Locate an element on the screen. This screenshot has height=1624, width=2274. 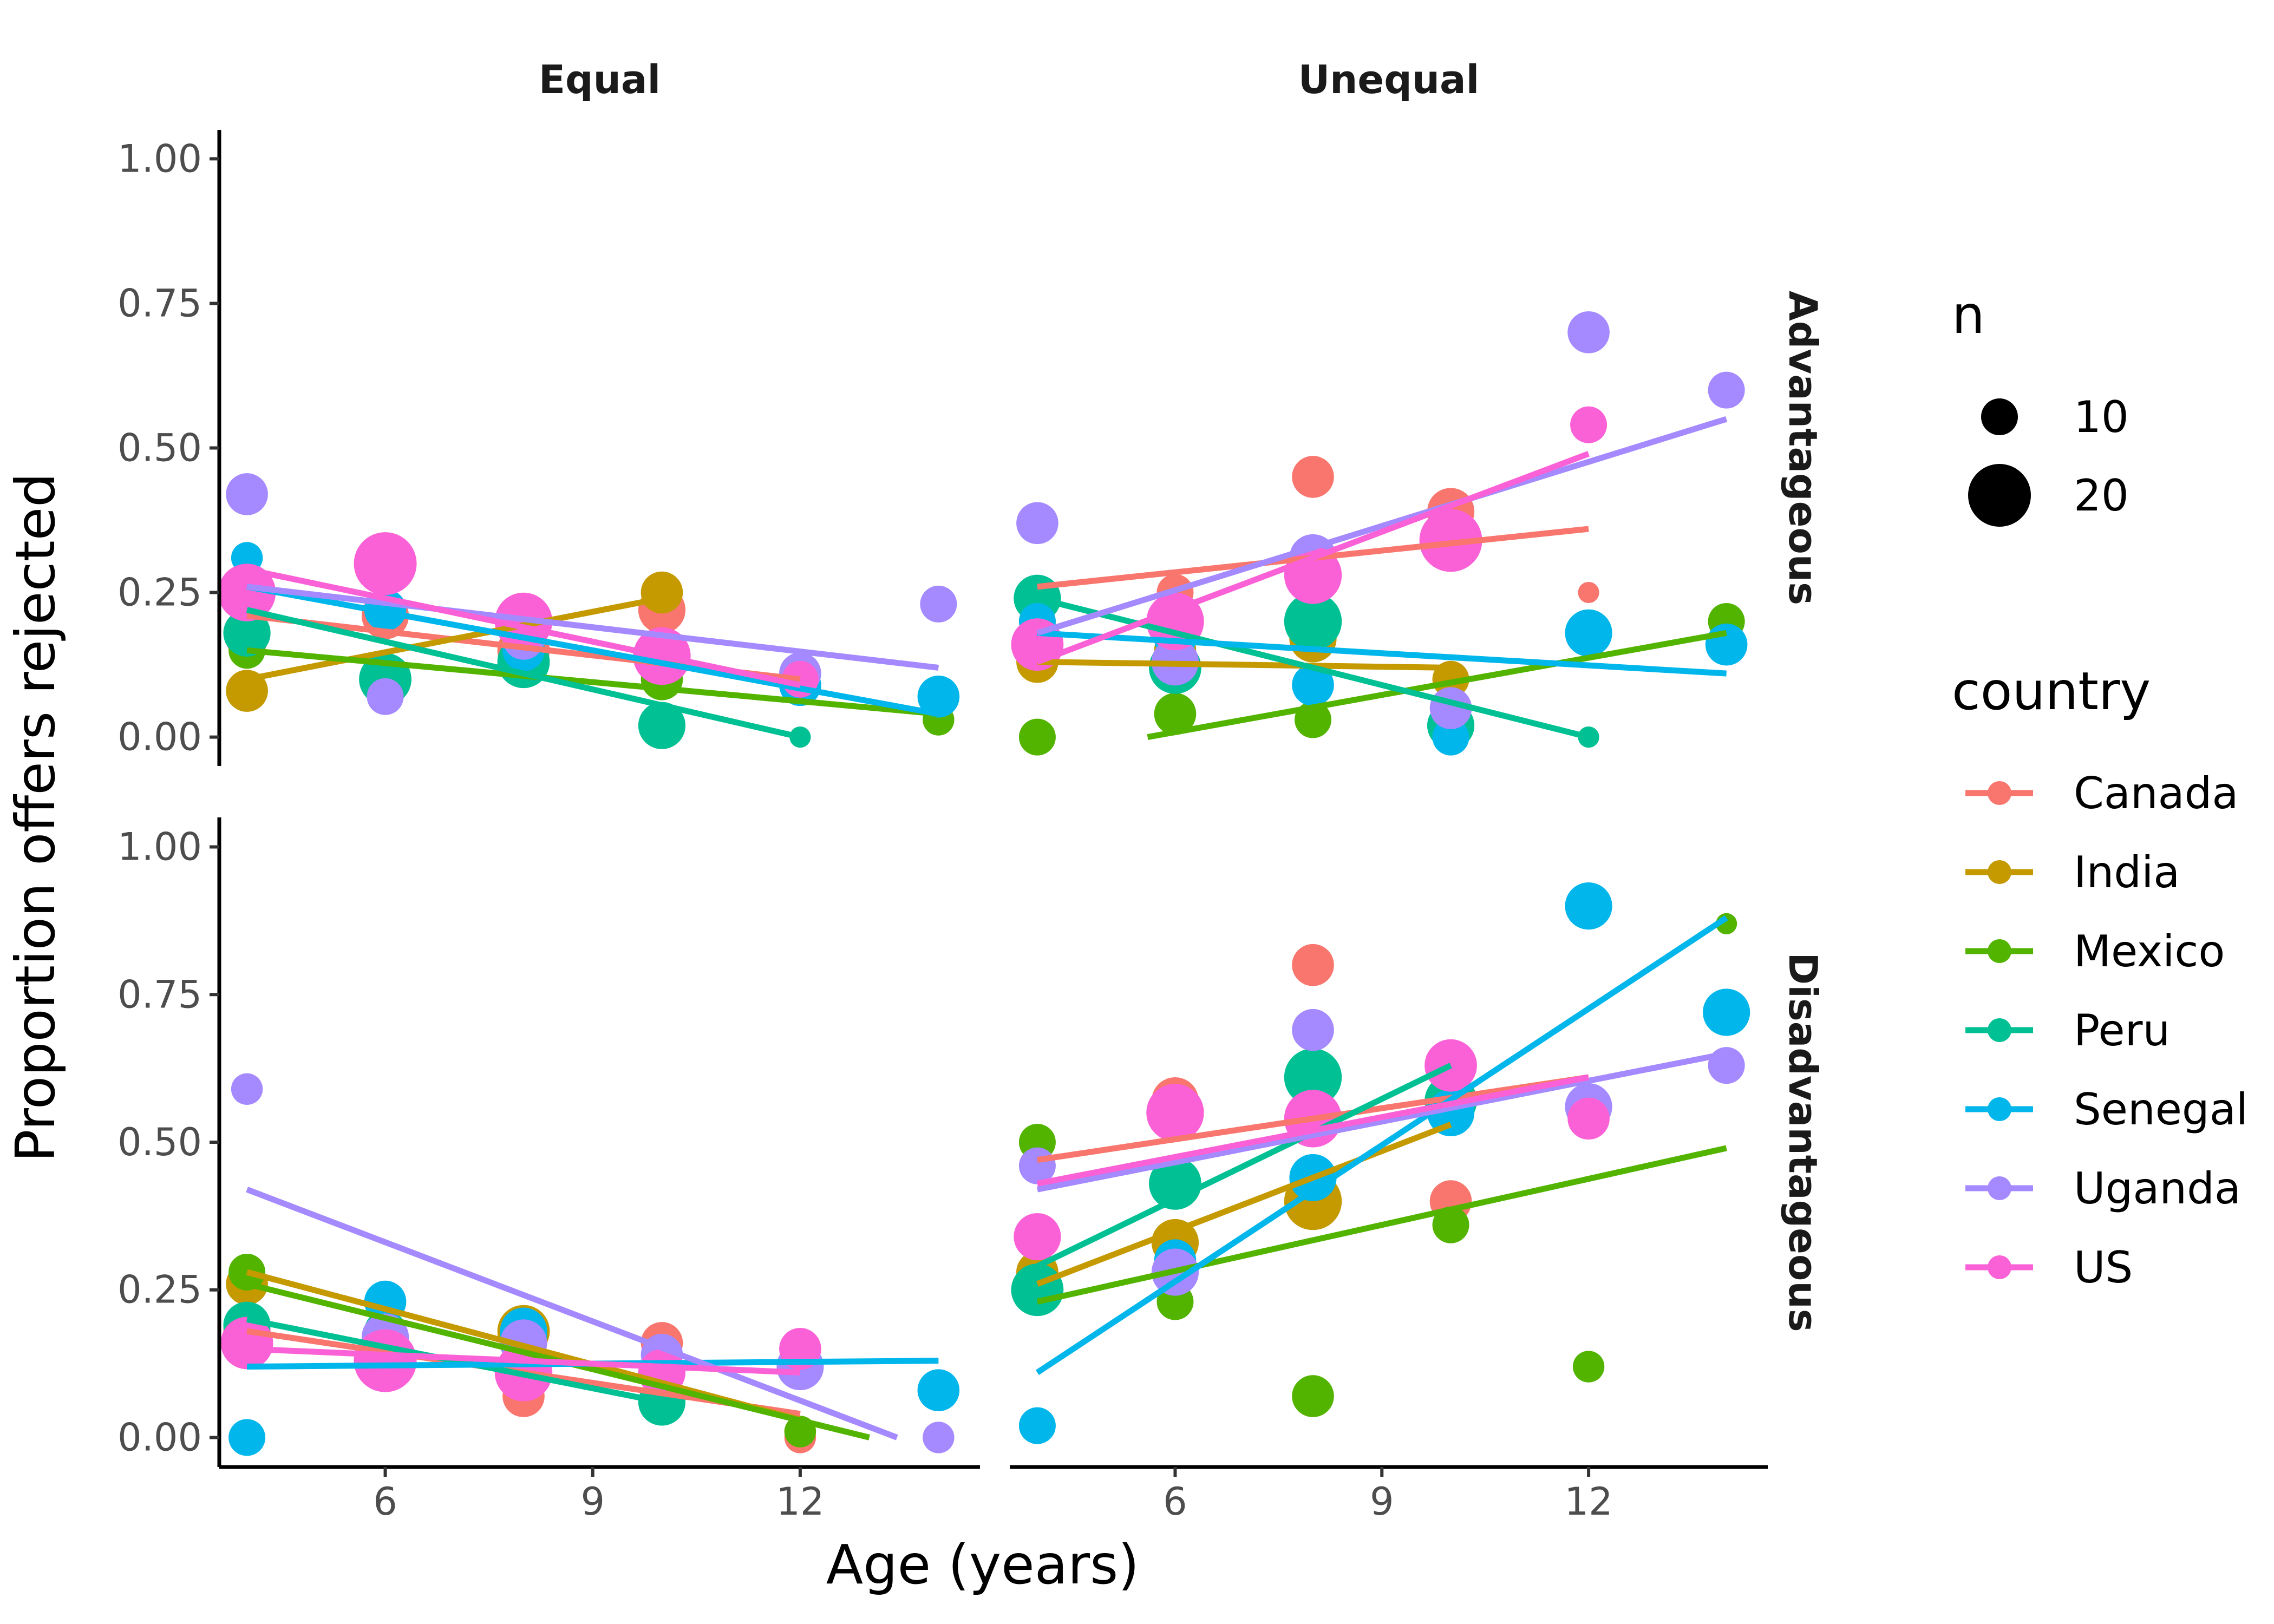
strip-label-unequal: Unequal is located at coordinates (1389, 79).